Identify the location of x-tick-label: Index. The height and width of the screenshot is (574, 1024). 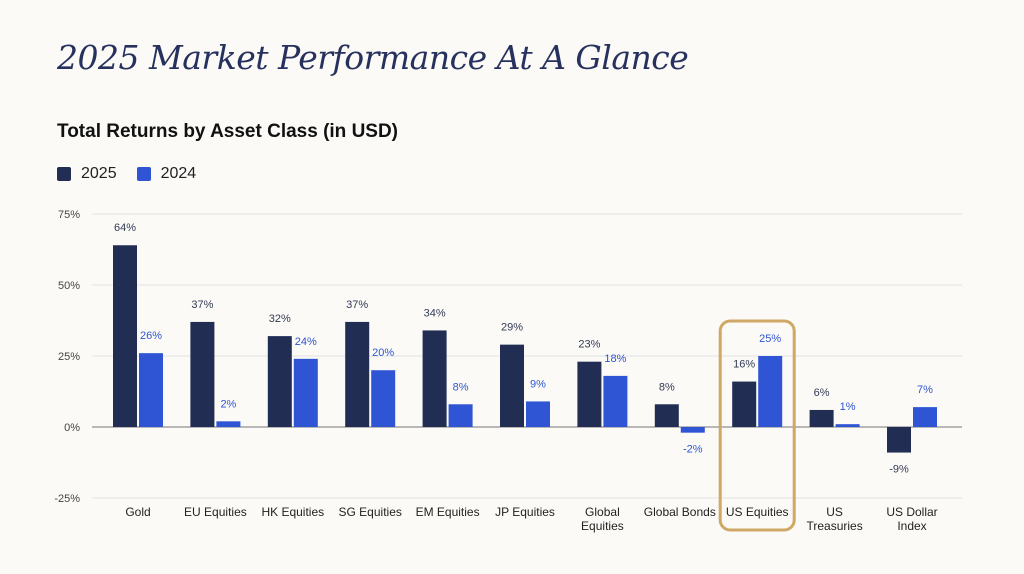
(911, 526).